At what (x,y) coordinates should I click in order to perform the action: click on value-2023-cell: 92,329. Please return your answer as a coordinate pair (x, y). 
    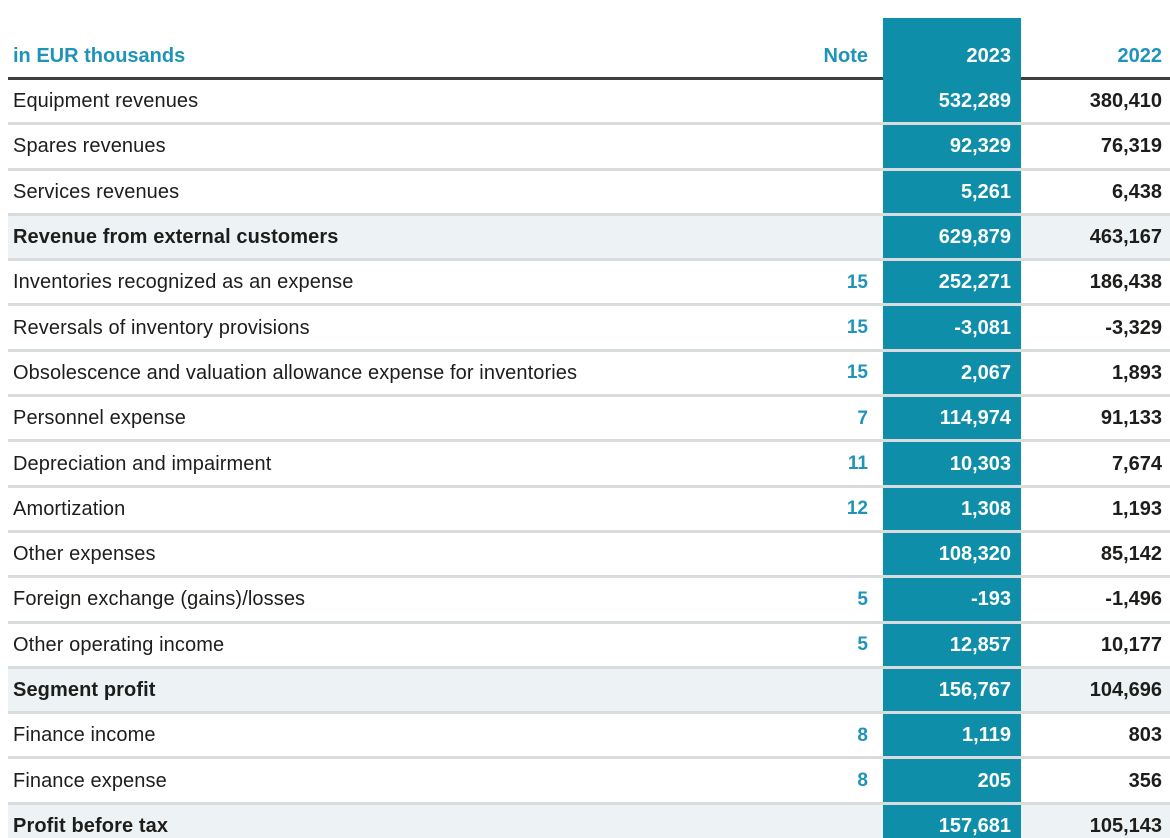
    Looking at the image, I should click on (952, 146).